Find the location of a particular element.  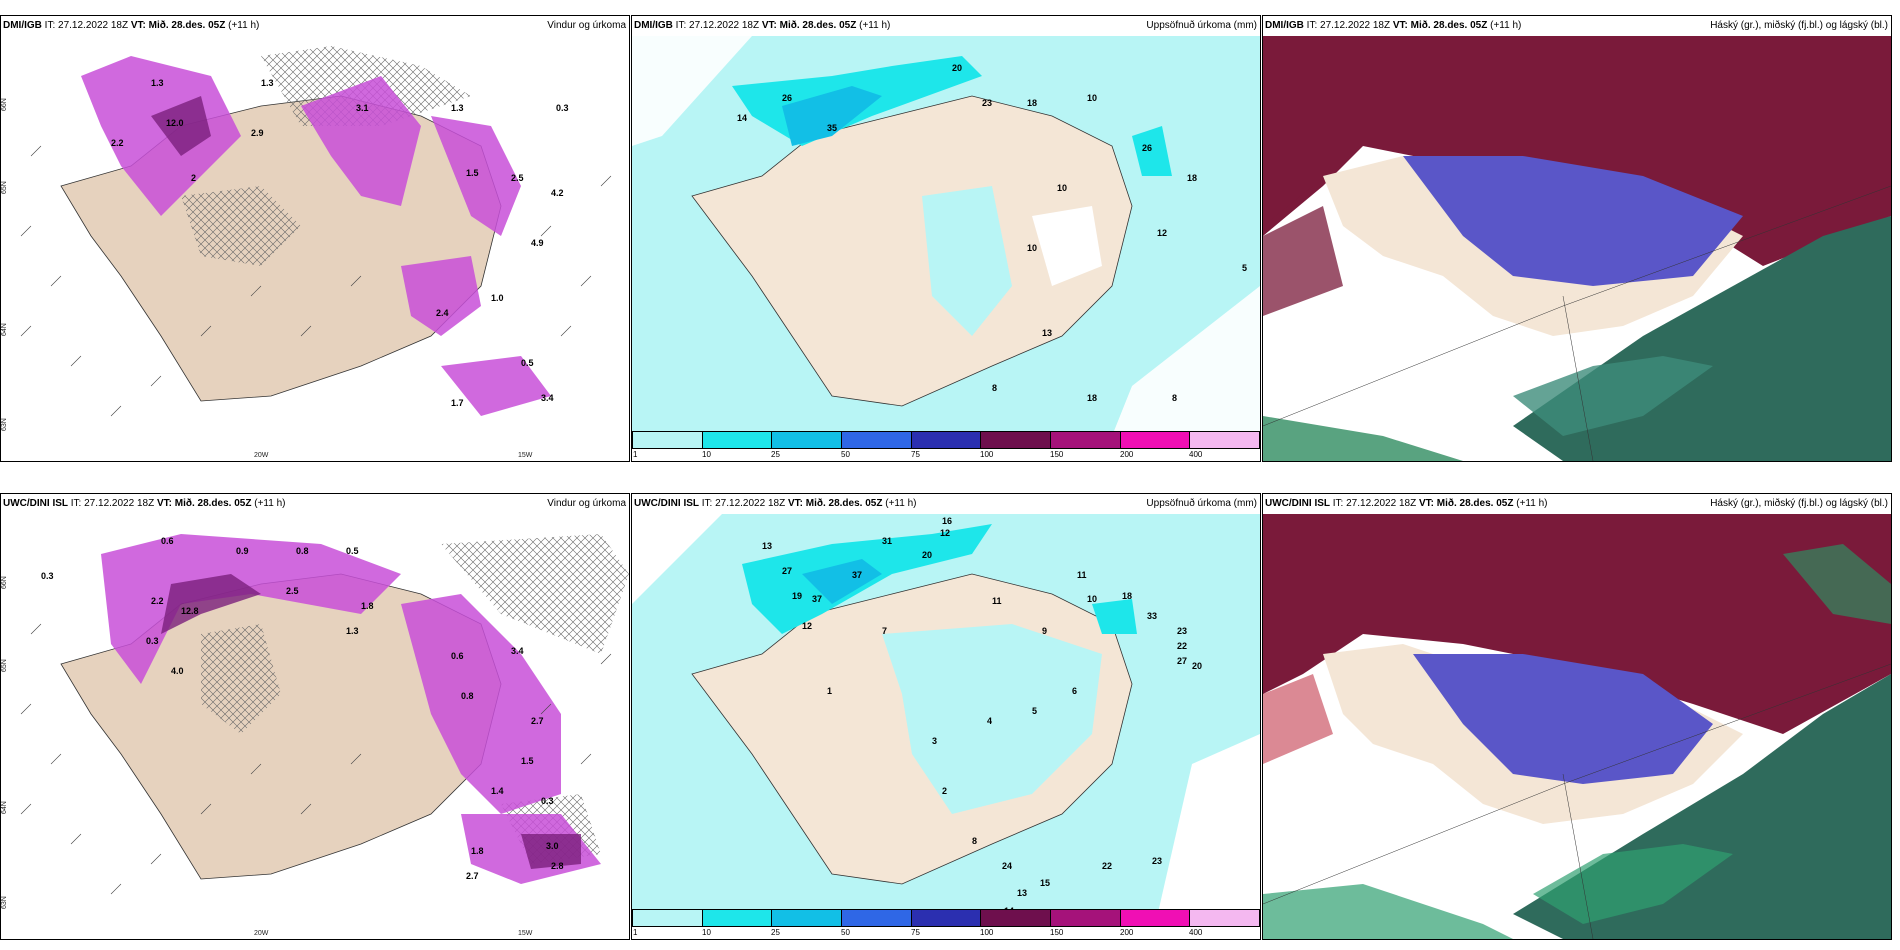

precip-value: 9 is located at coordinates (1044, 631).